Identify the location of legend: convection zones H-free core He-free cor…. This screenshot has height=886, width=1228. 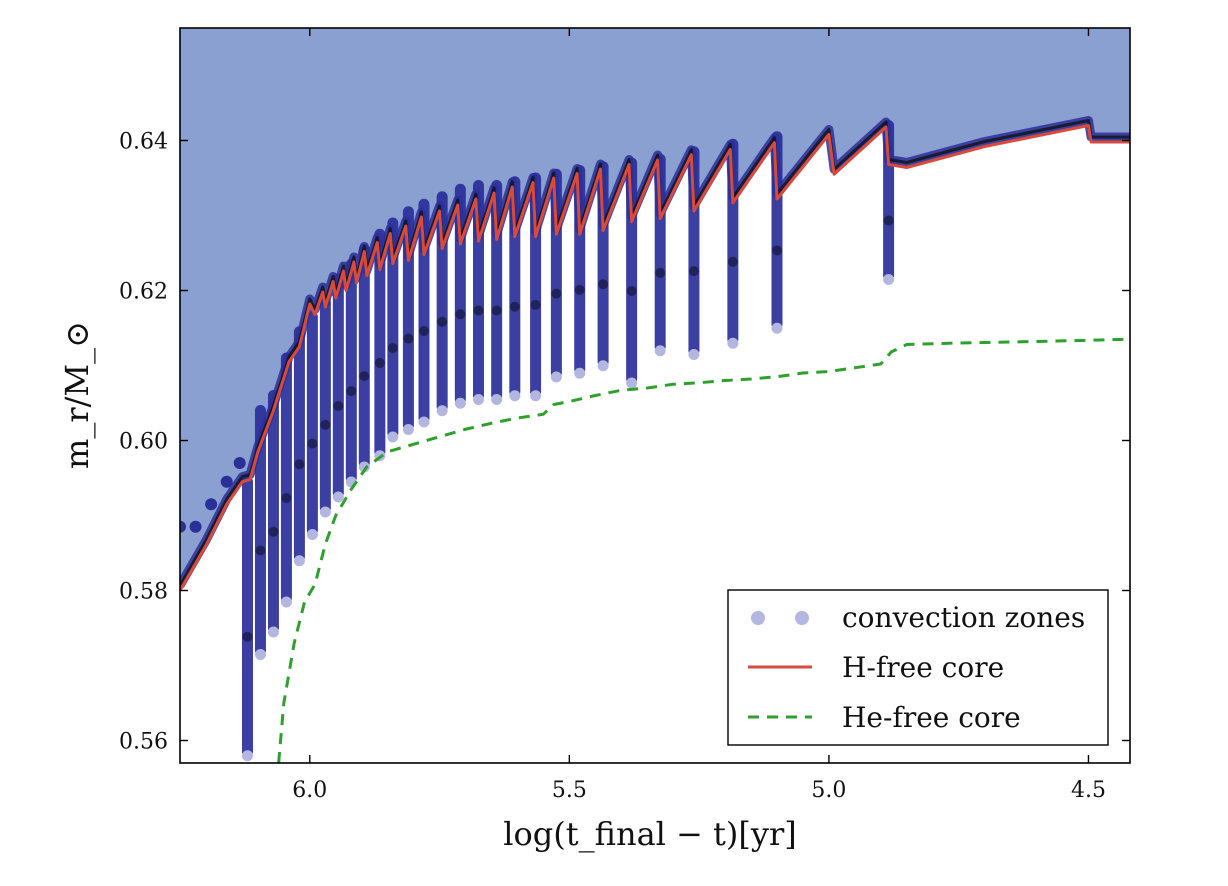
(918, 667).